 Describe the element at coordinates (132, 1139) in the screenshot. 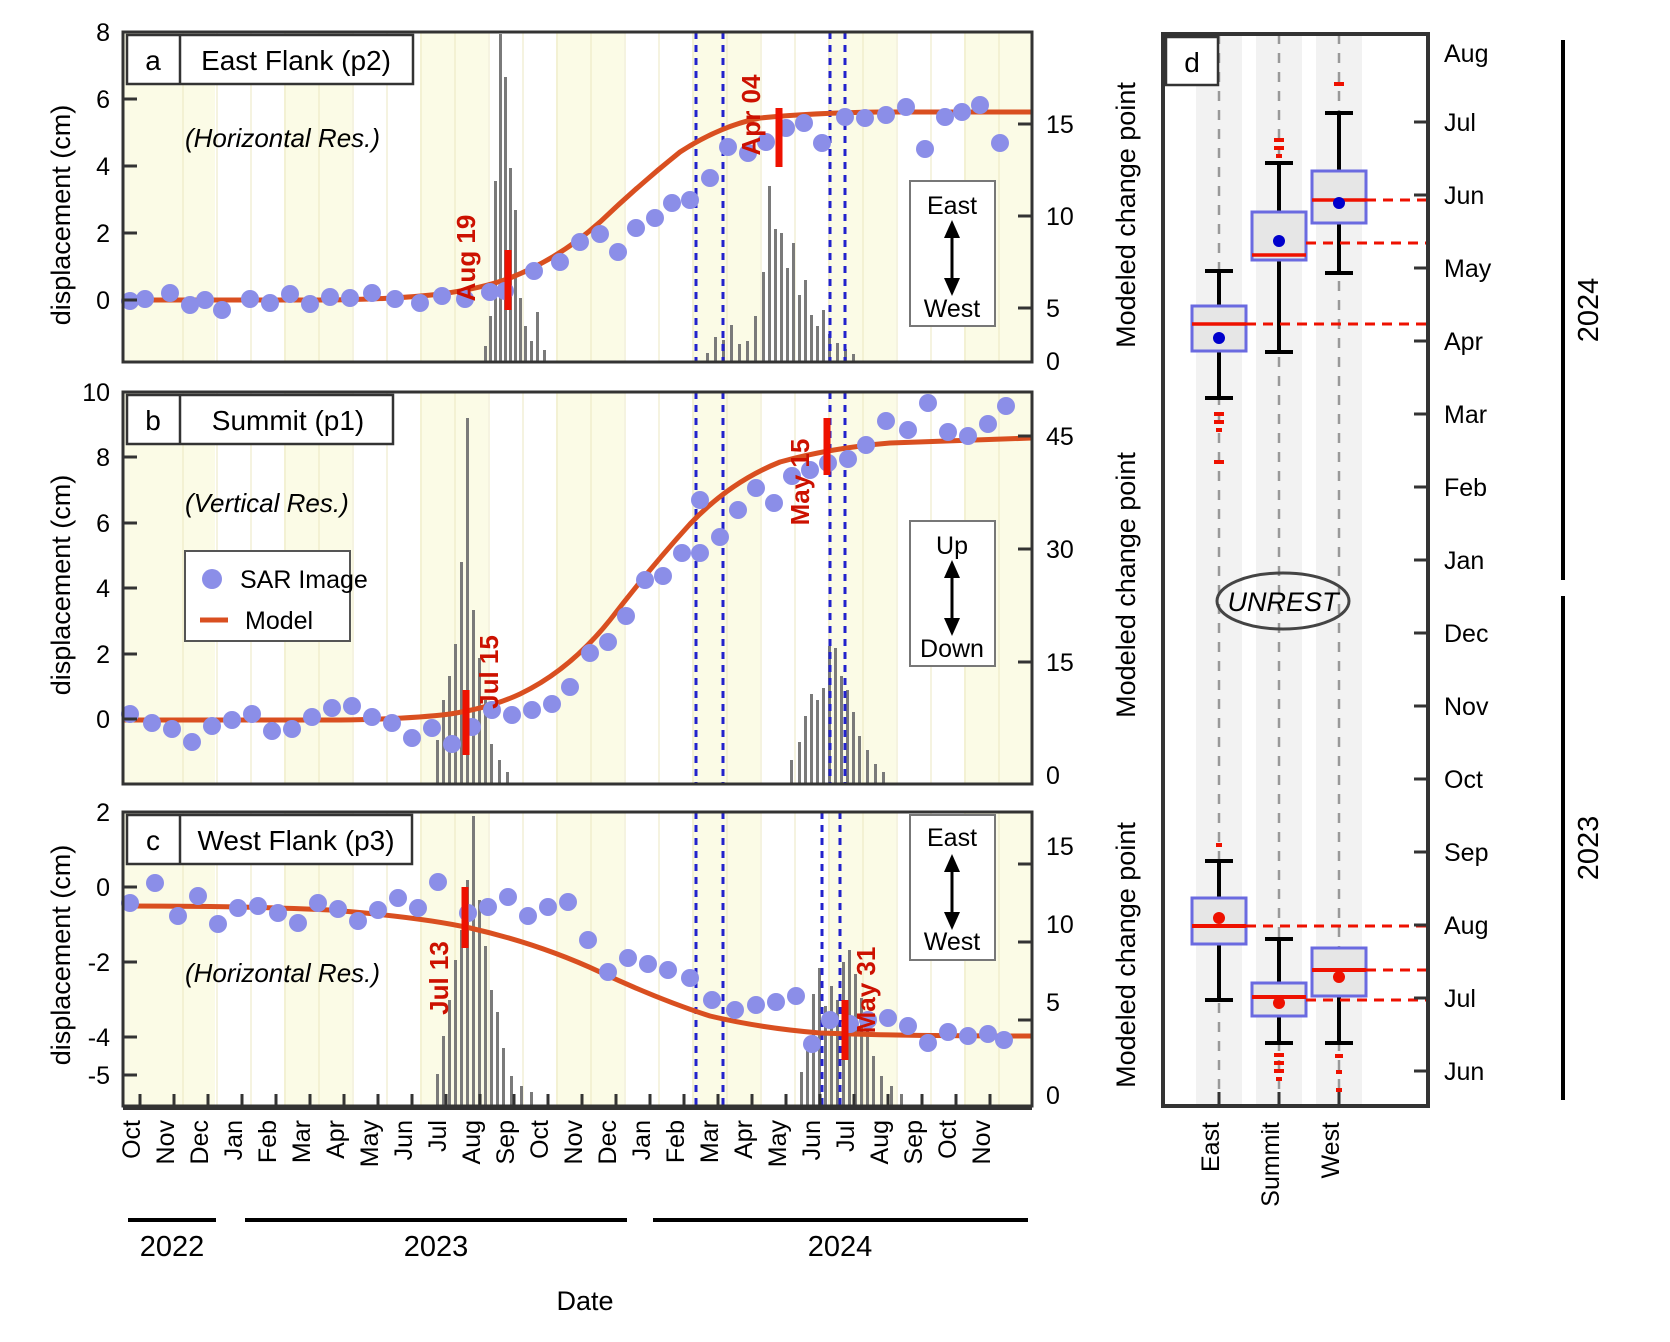

I see `xtick-0: Oct` at that location.